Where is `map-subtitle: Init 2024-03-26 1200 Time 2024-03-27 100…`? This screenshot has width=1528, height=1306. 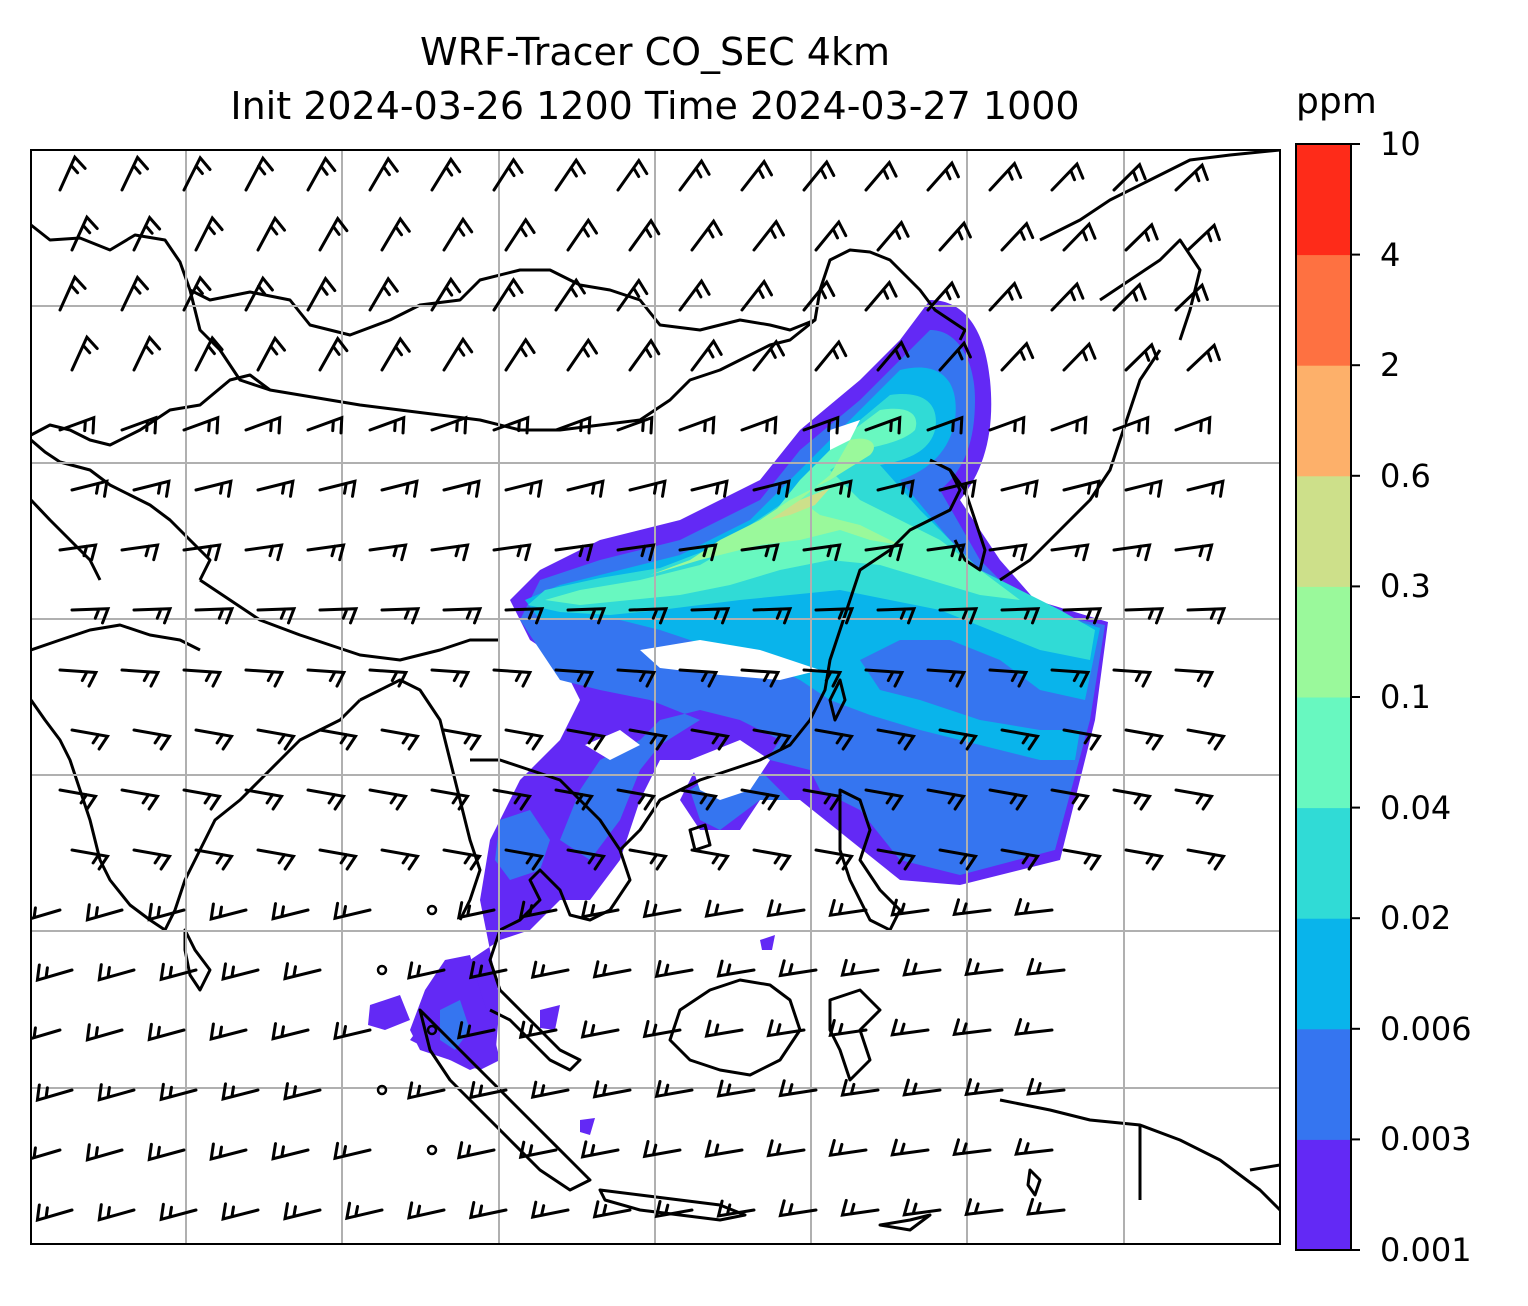 map-subtitle: Init 2024-03-26 1200 Time 2024-03-27 100… is located at coordinates (655, 106).